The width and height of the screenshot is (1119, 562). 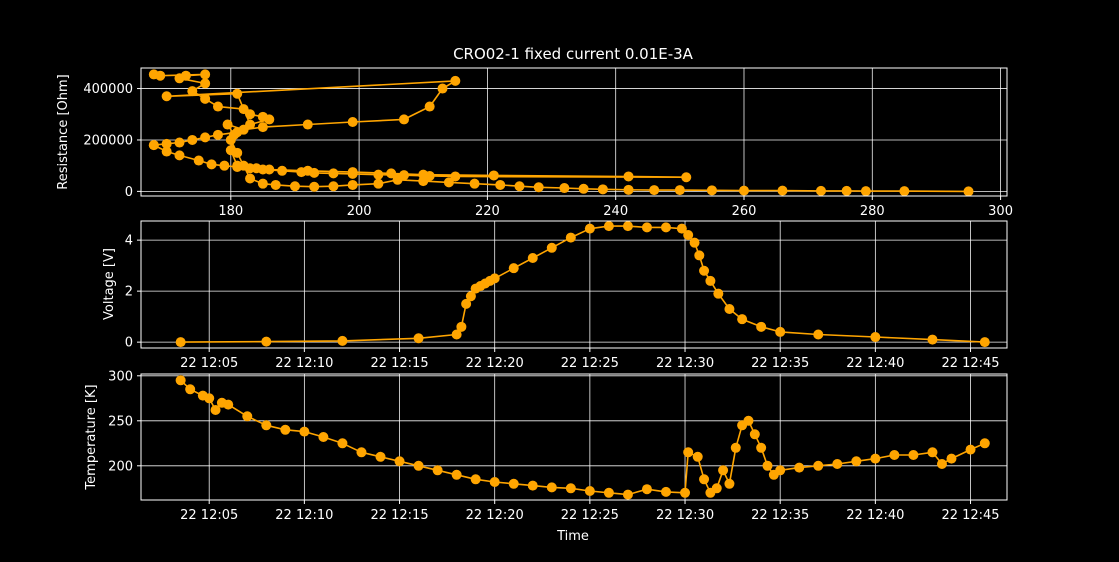 I want to click on temperature-xtick-label: 22 12:15, so click(x=399, y=515).